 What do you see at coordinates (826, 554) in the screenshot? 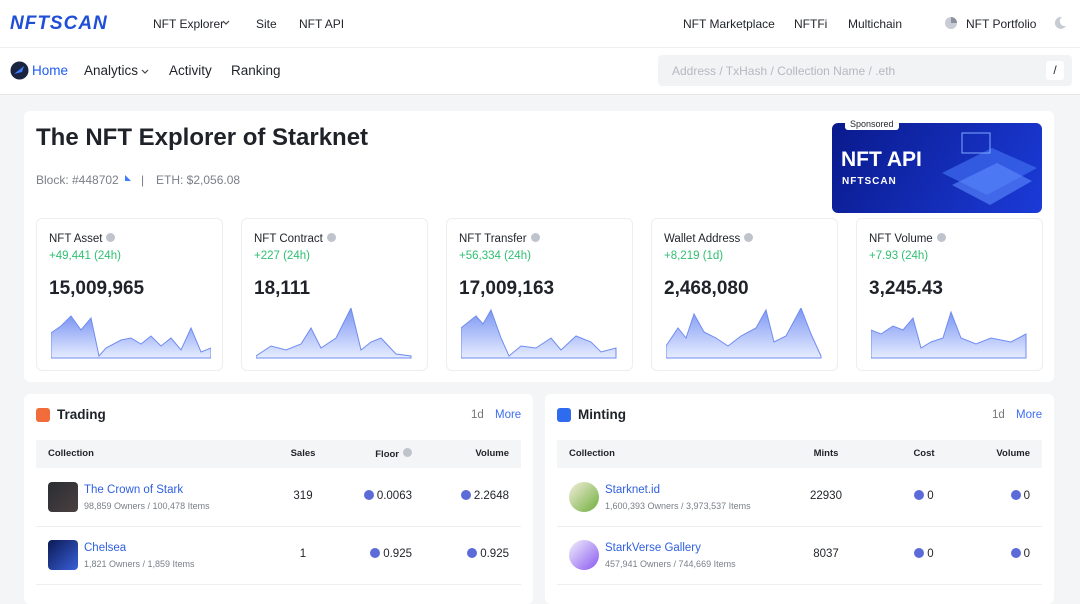
I see `table-cell: 8037` at bounding box center [826, 554].